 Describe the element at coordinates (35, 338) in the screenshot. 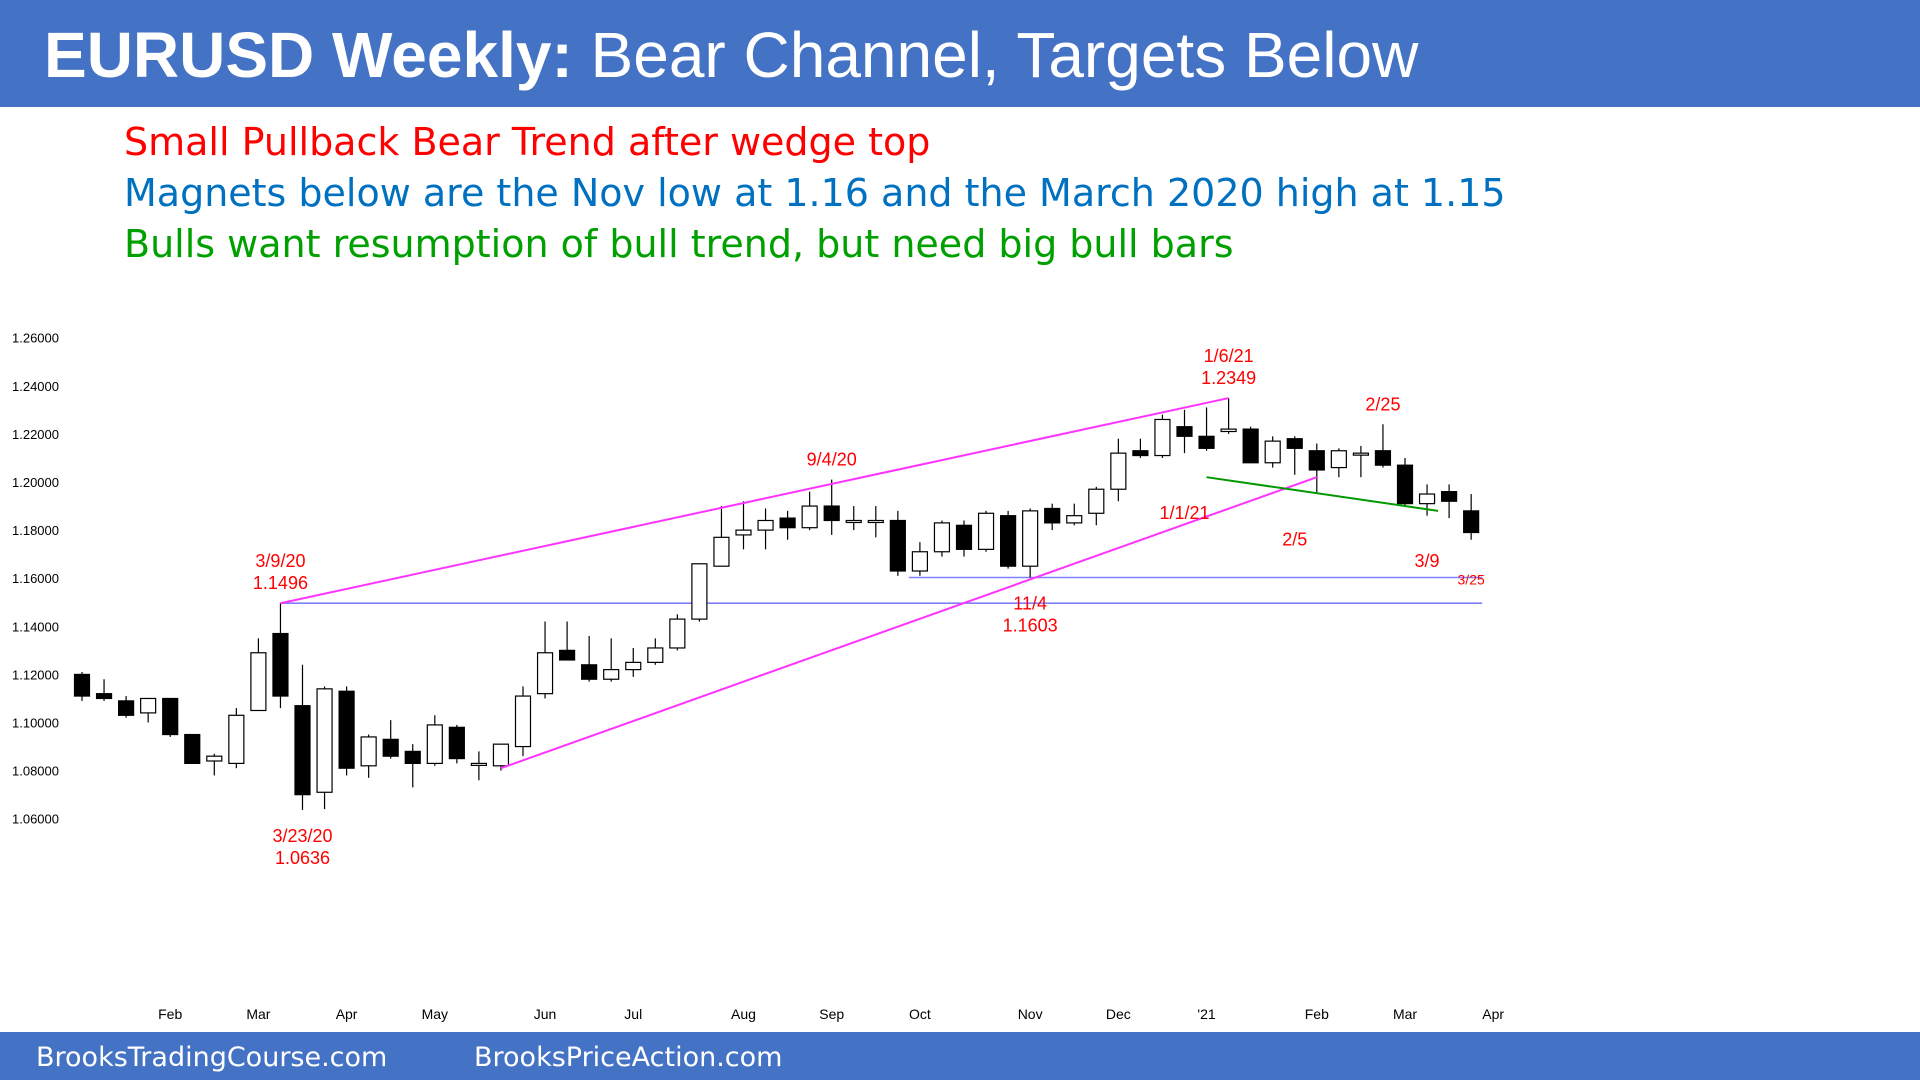

I see `y-tick-label: 1.26000` at that location.